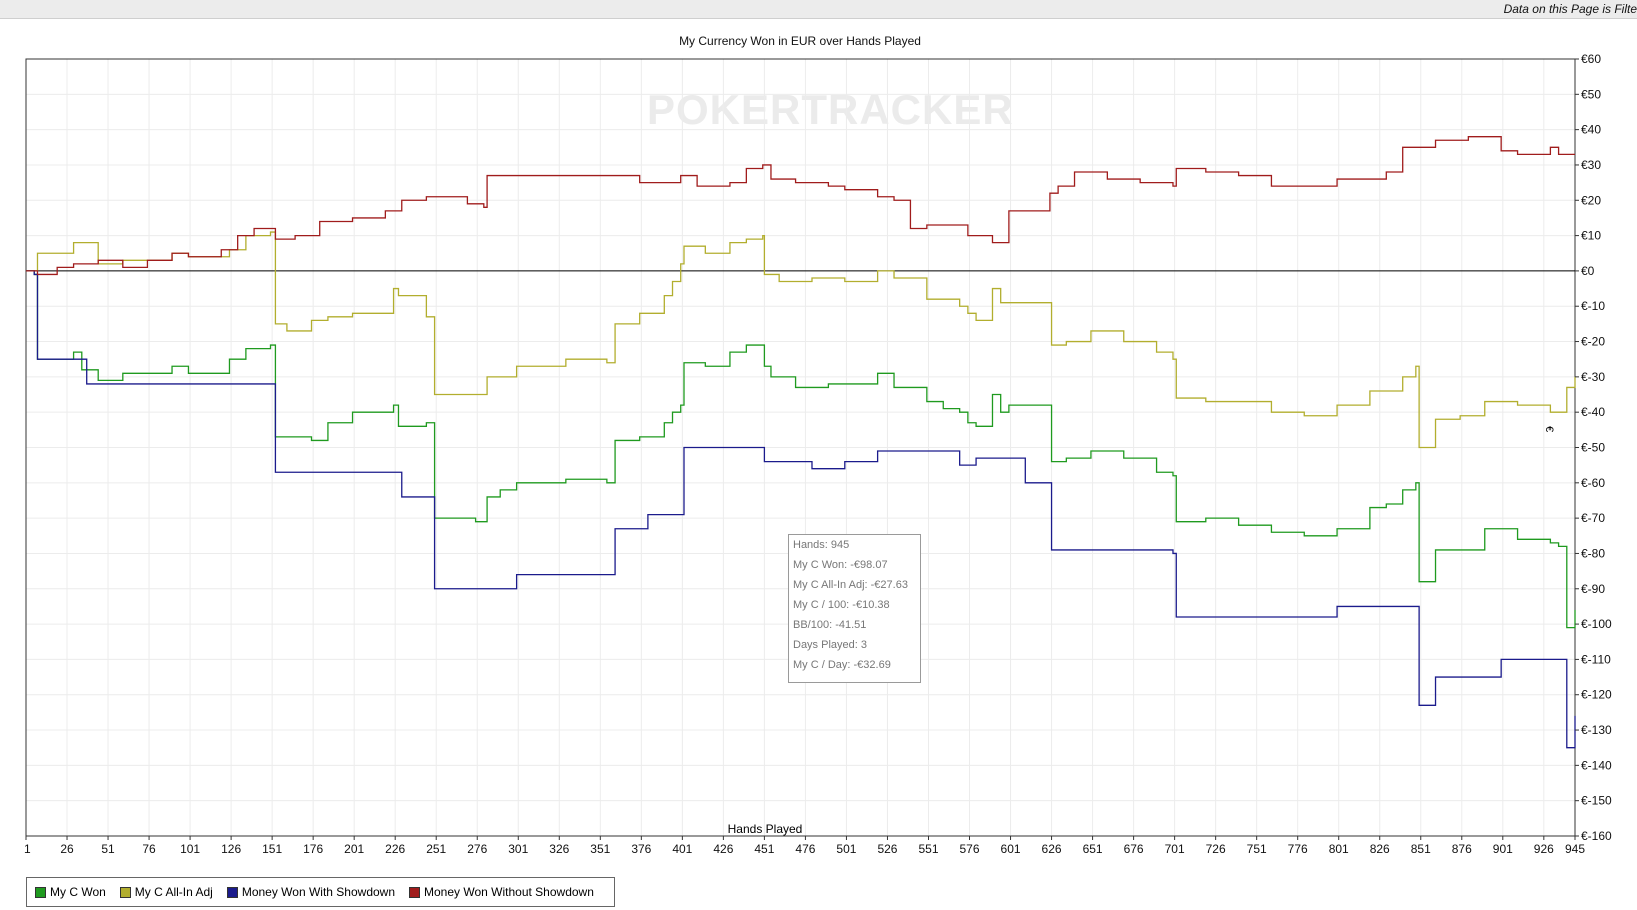  What do you see at coordinates (1588, 271) in the screenshot?
I see `y-tick-label: €0` at bounding box center [1588, 271].